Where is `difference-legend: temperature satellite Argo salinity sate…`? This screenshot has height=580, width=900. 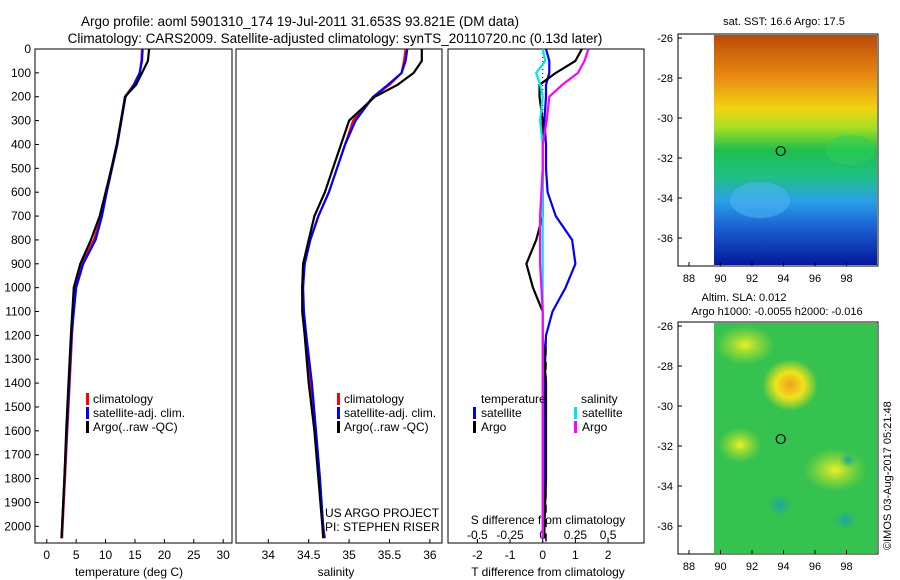 difference-legend: temperature satellite Argo salinity sate… is located at coordinates (548, 413).